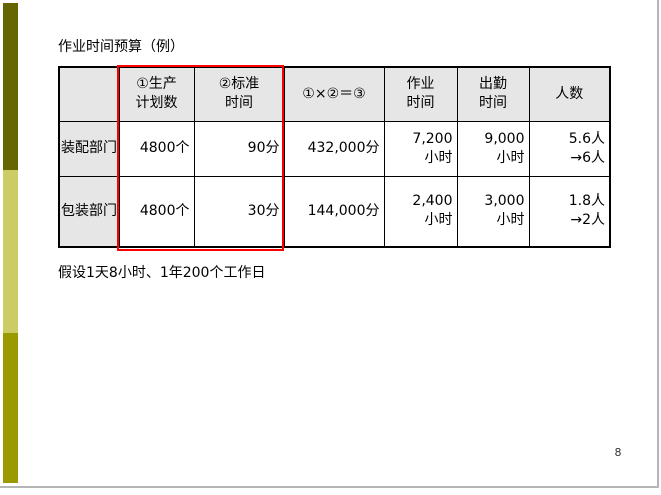  What do you see at coordinates (569, 94) in the screenshot?
I see `header-headcount: 人数` at bounding box center [569, 94].